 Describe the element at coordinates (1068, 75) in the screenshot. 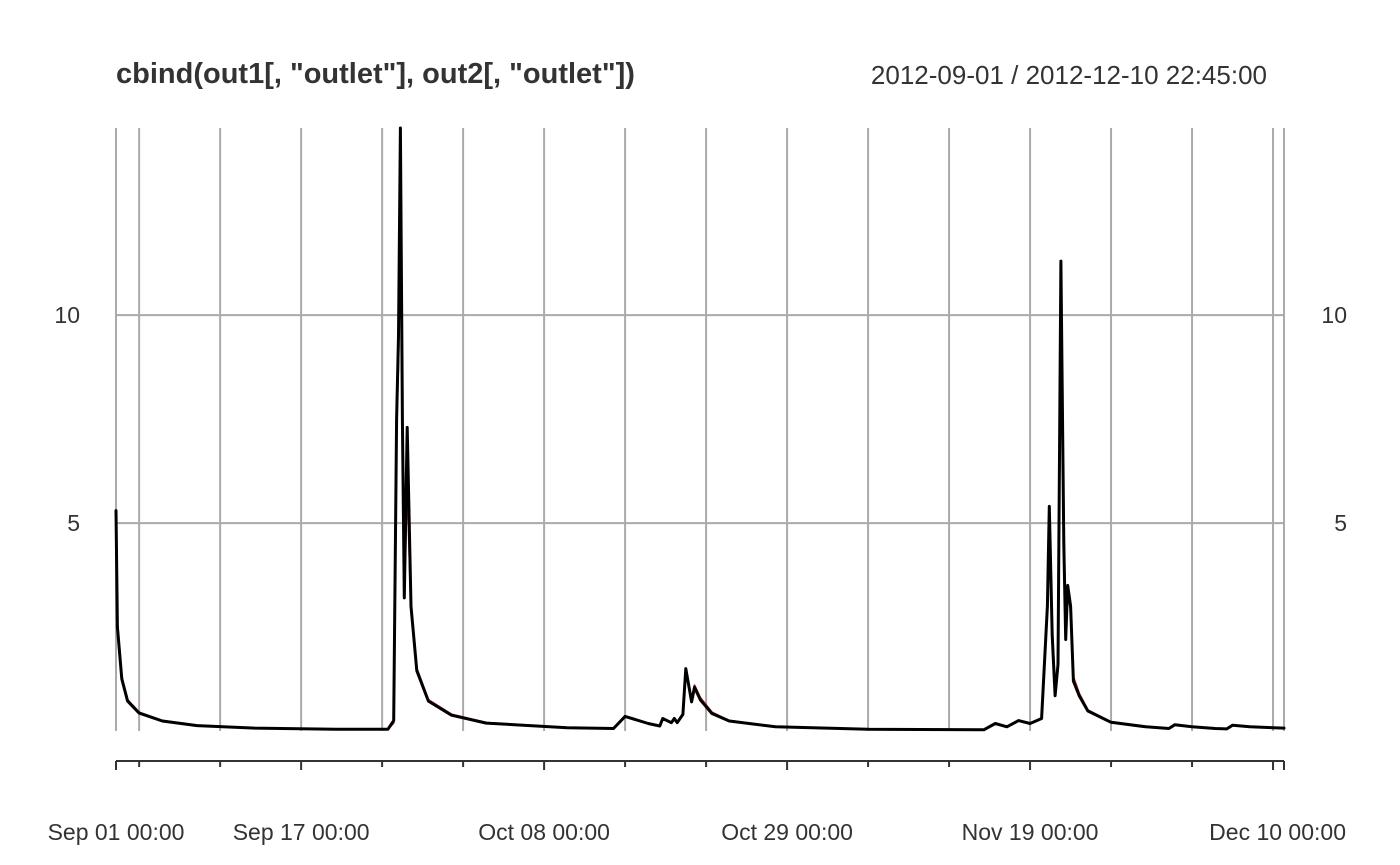

I see `date-range-label: 2012-09-01 / 2012-12-10 22:45:00` at that location.